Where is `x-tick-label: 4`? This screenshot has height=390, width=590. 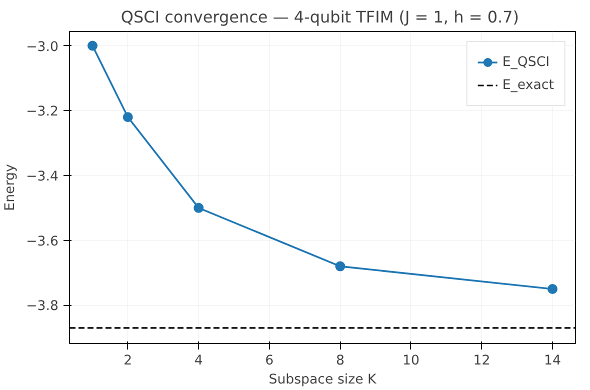 x-tick-label: 4 is located at coordinates (198, 361).